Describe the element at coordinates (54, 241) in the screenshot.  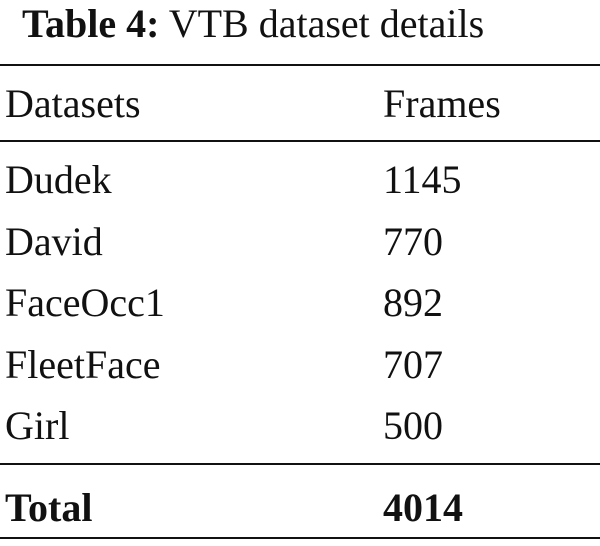
I see `dataset-name: David` at that location.